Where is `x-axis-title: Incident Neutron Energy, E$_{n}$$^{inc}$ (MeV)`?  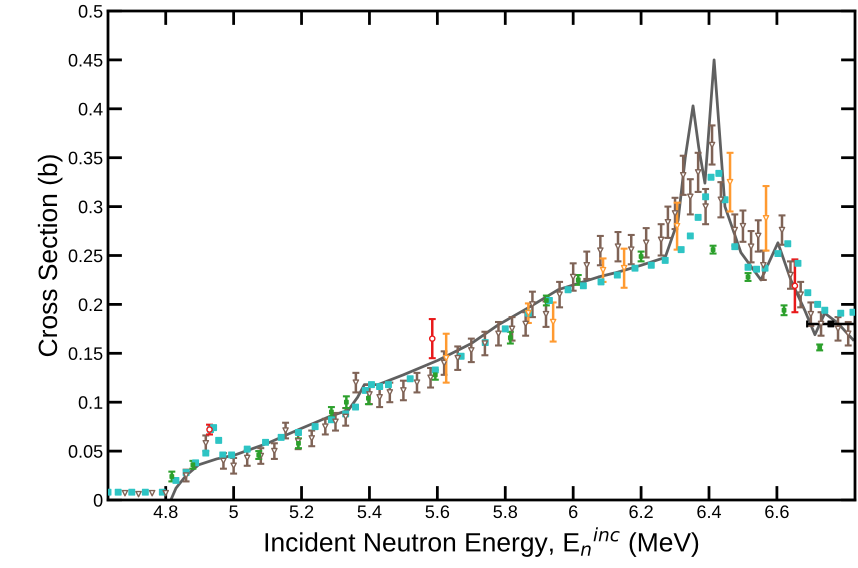 x-axis-title: Incident Neutron Energy, E$_{n}$$^{inc}$ (MeV) is located at coordinates (482, 542).